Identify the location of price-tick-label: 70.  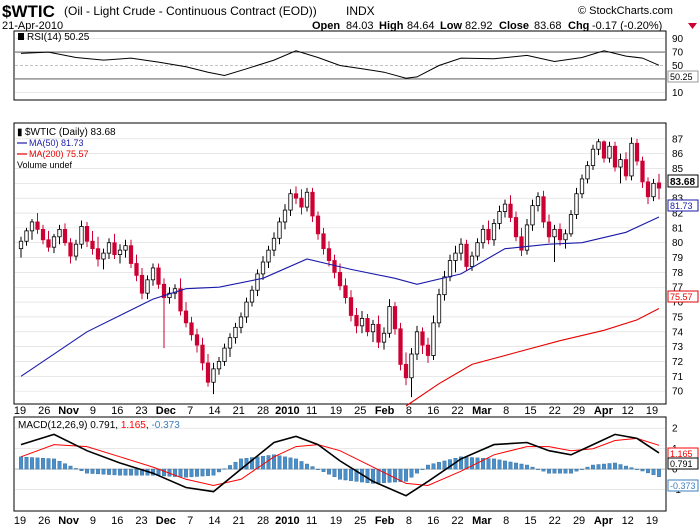
(678, 392).